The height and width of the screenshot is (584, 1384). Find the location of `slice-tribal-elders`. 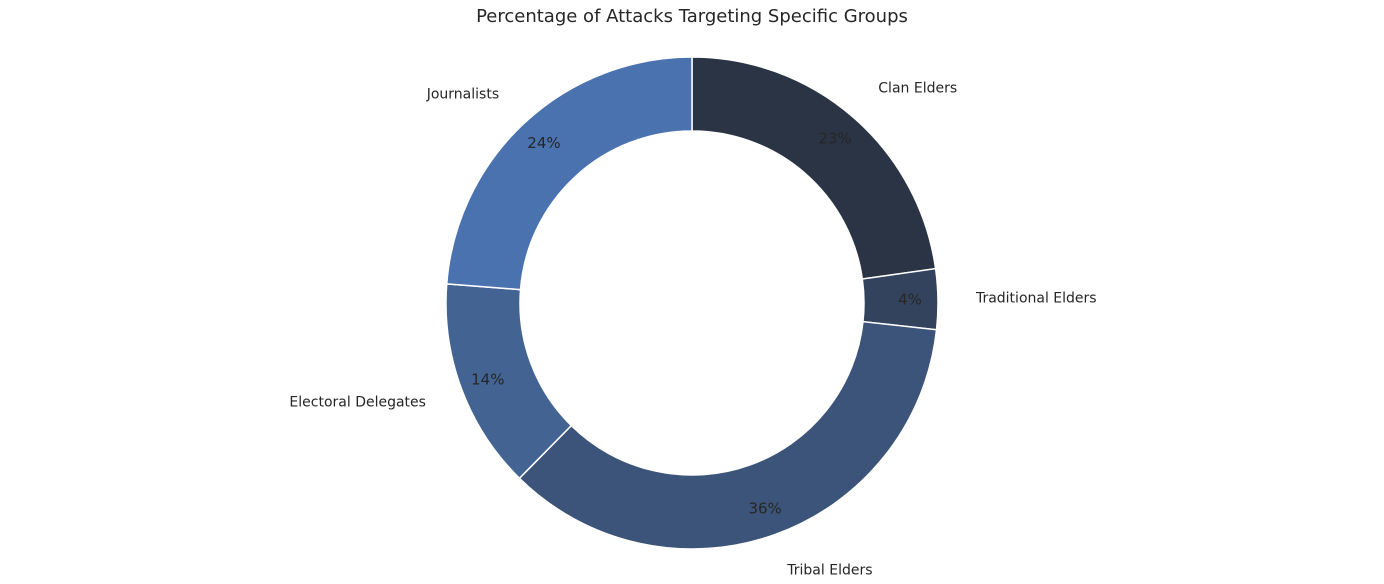

slice-tribal-elders is located at coordinates (728, 435).